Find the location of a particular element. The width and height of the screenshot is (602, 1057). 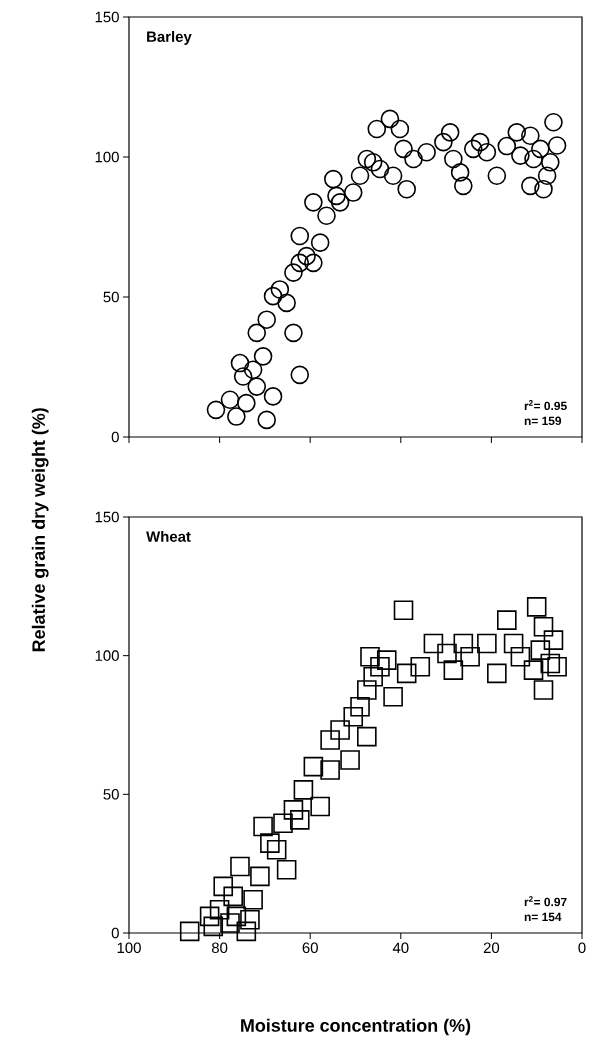

annotation: r$^{2}$= 0.97 is located at coordinates (545, 901).